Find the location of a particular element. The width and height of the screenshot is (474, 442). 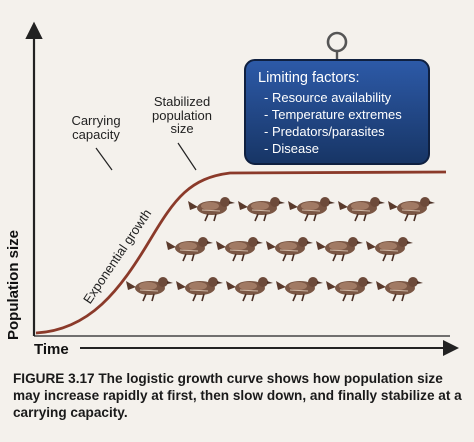

carrying-capacity-pointer is located at coordinates (104, 159).